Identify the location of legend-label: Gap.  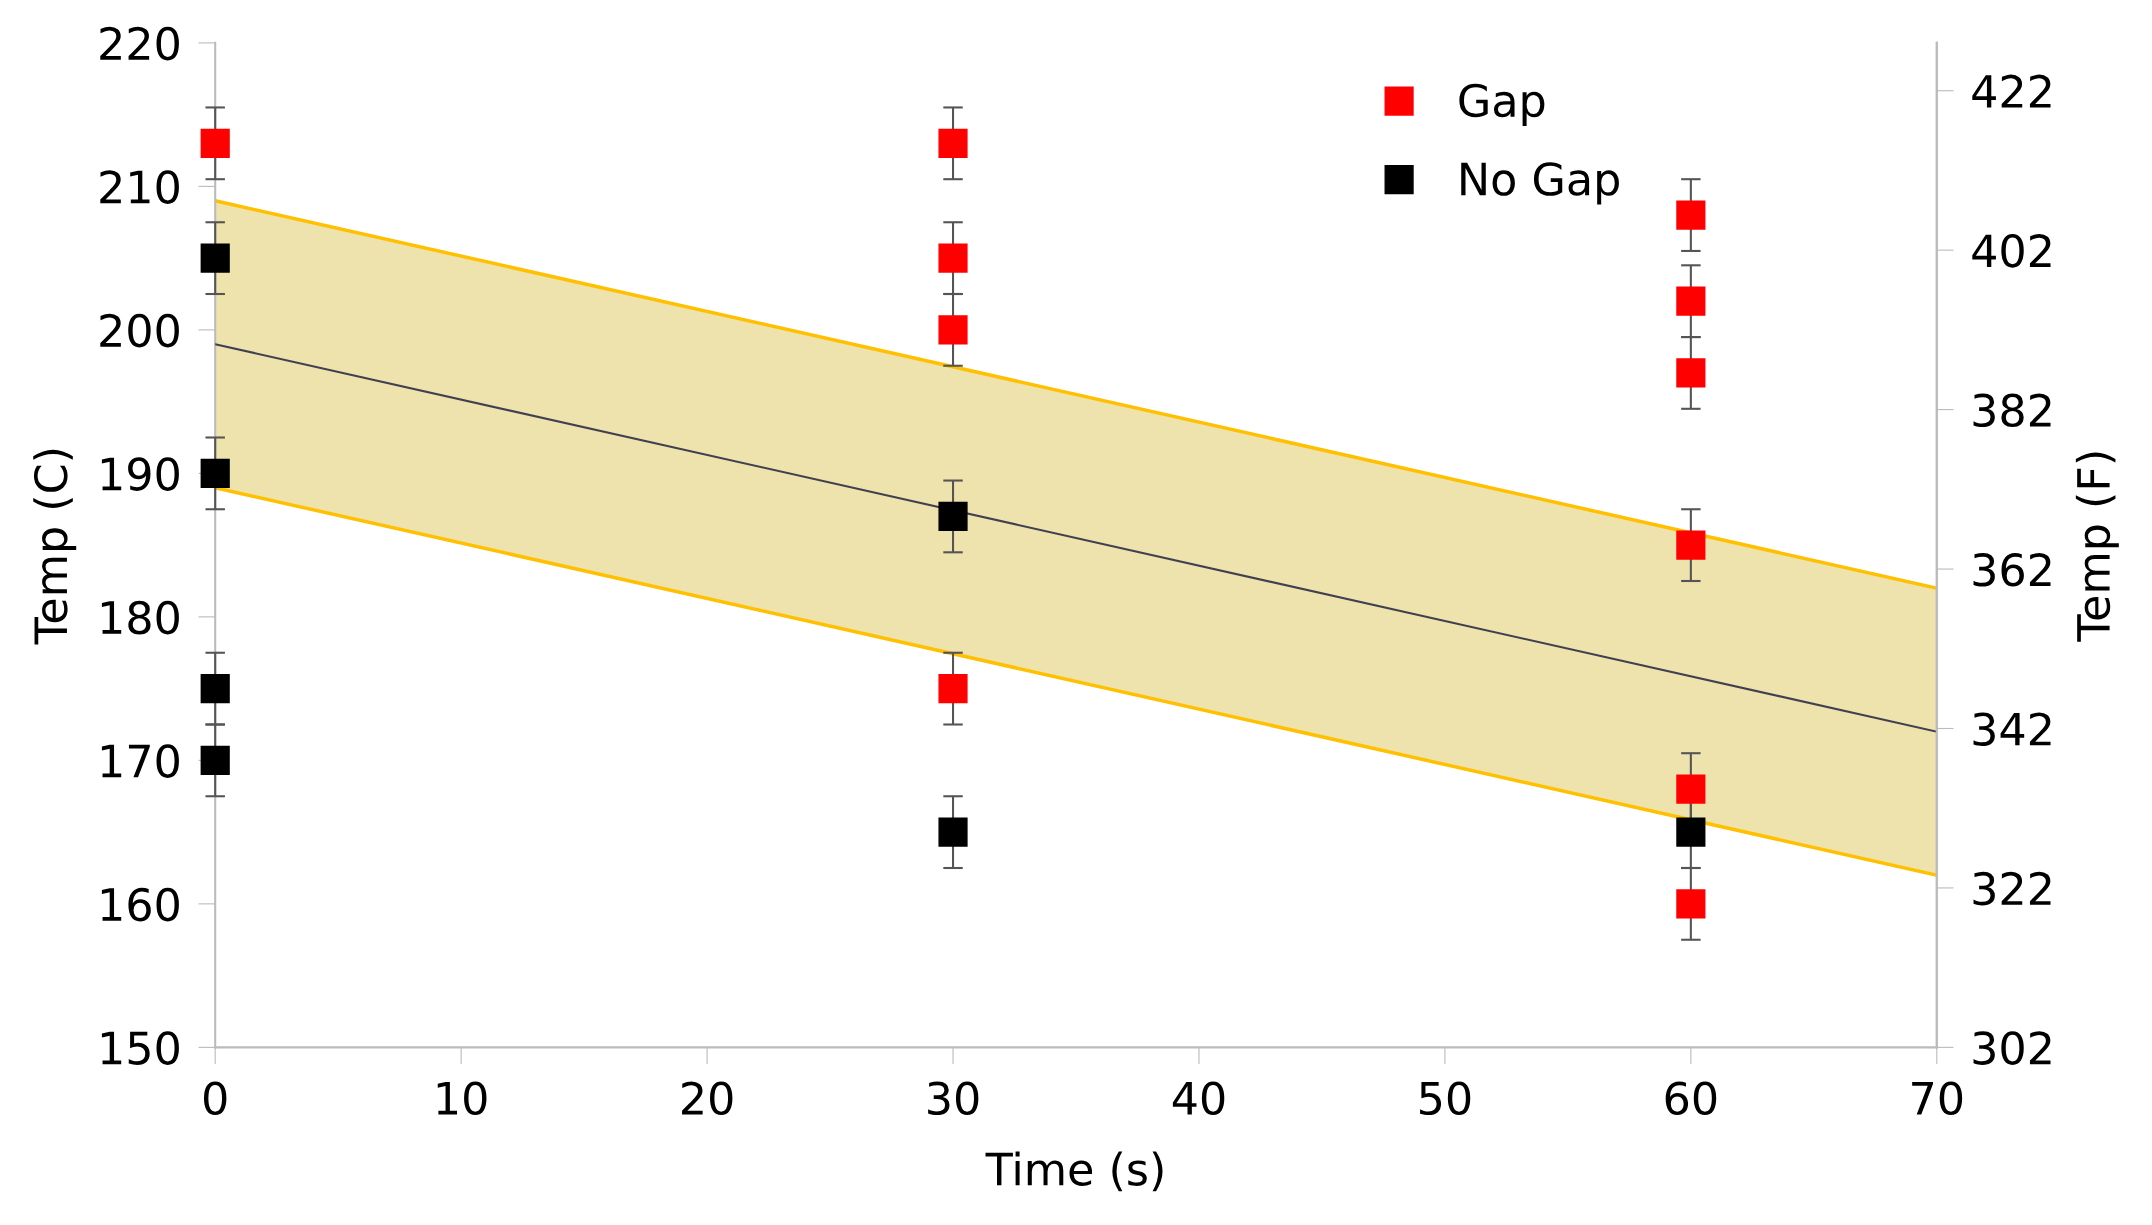
(1502, 104).